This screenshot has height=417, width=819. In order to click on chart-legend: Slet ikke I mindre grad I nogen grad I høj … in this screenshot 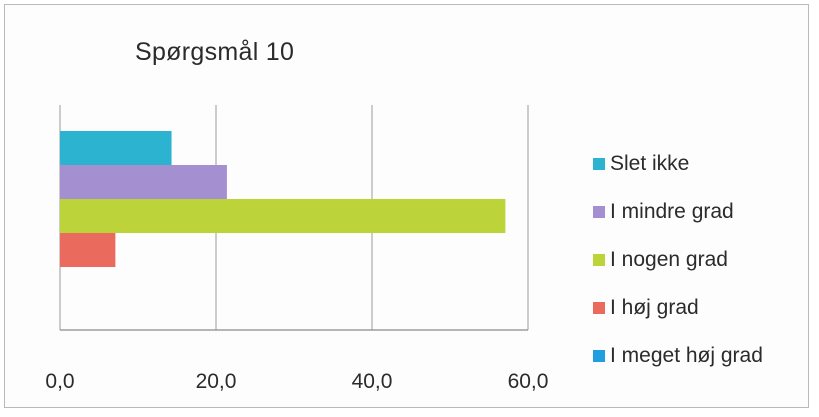, I will do `click(678, 260)`.